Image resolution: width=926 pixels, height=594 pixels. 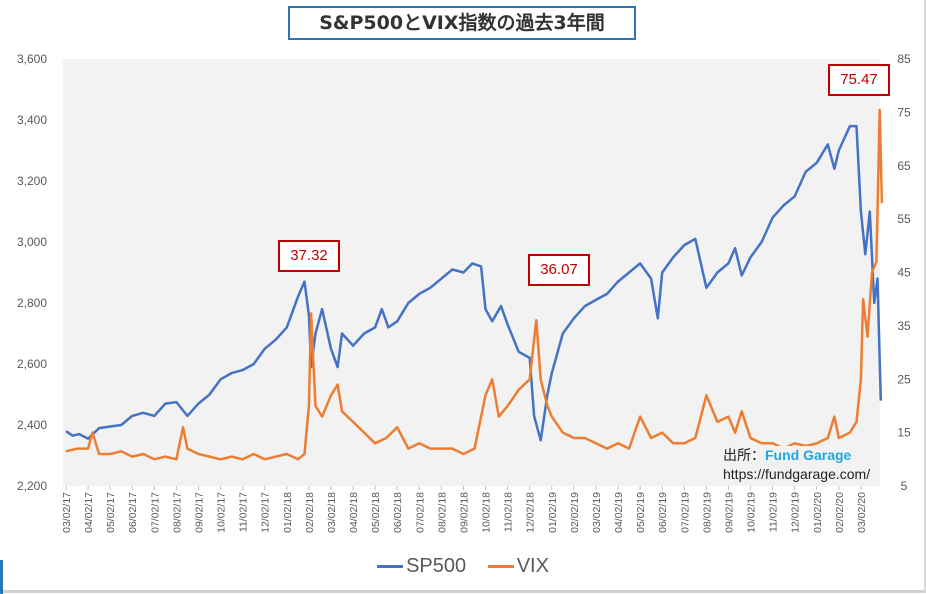 I want to click on annotation-vix-peak-2018-12: 36.07, so click(x=559, y=270).